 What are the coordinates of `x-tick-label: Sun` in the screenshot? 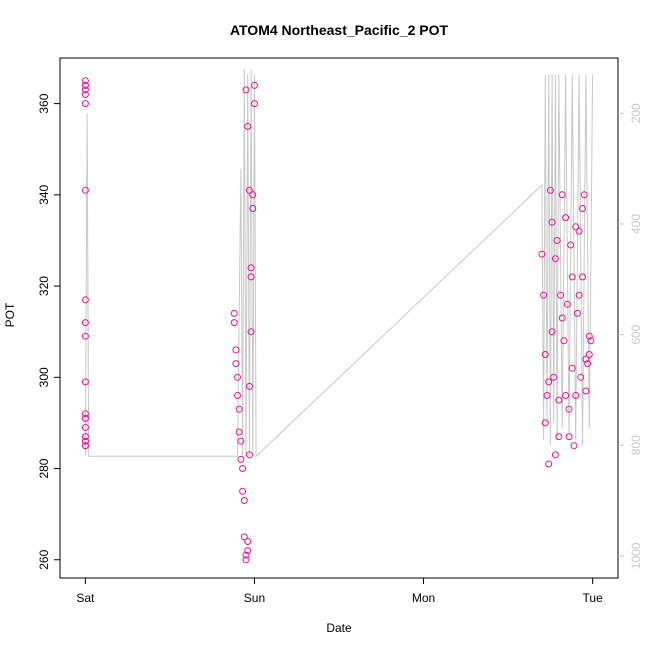 It's located at (254, 598).